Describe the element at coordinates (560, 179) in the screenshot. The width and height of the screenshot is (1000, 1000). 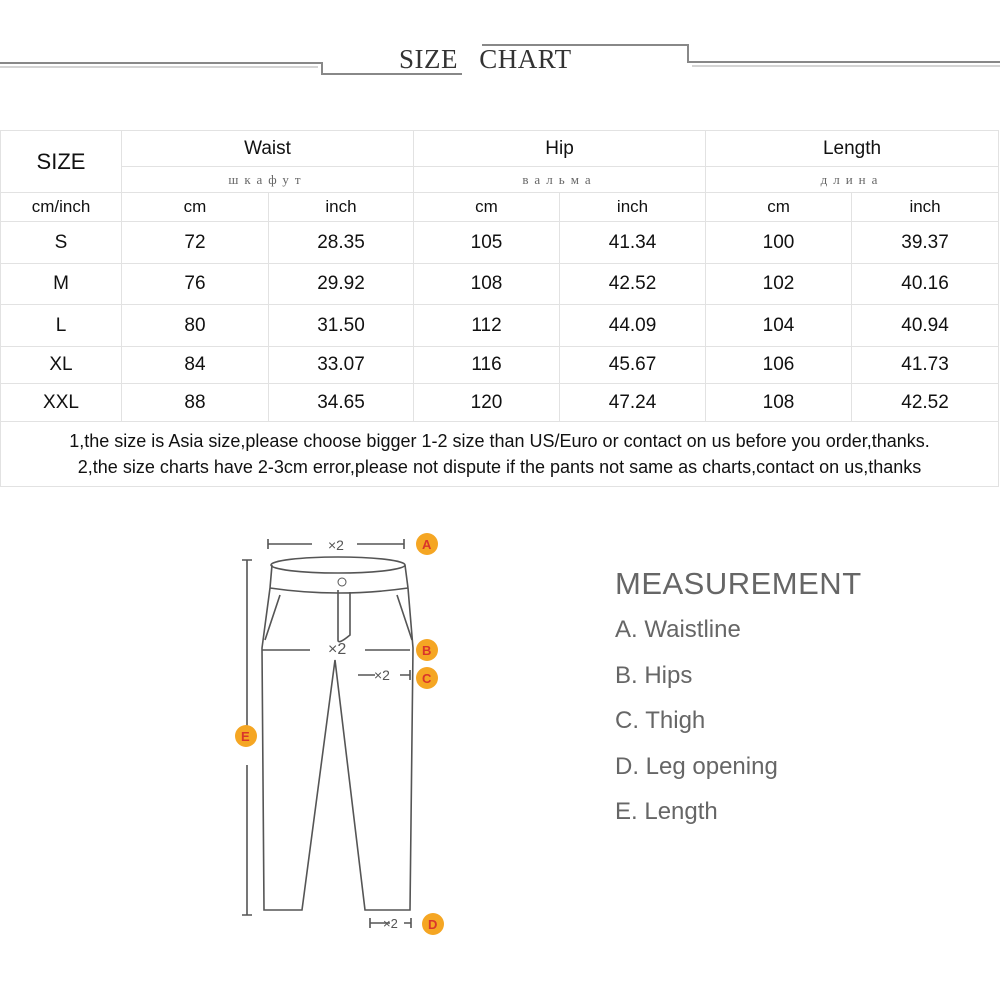
I see `hip-sub: вальма` at that location.